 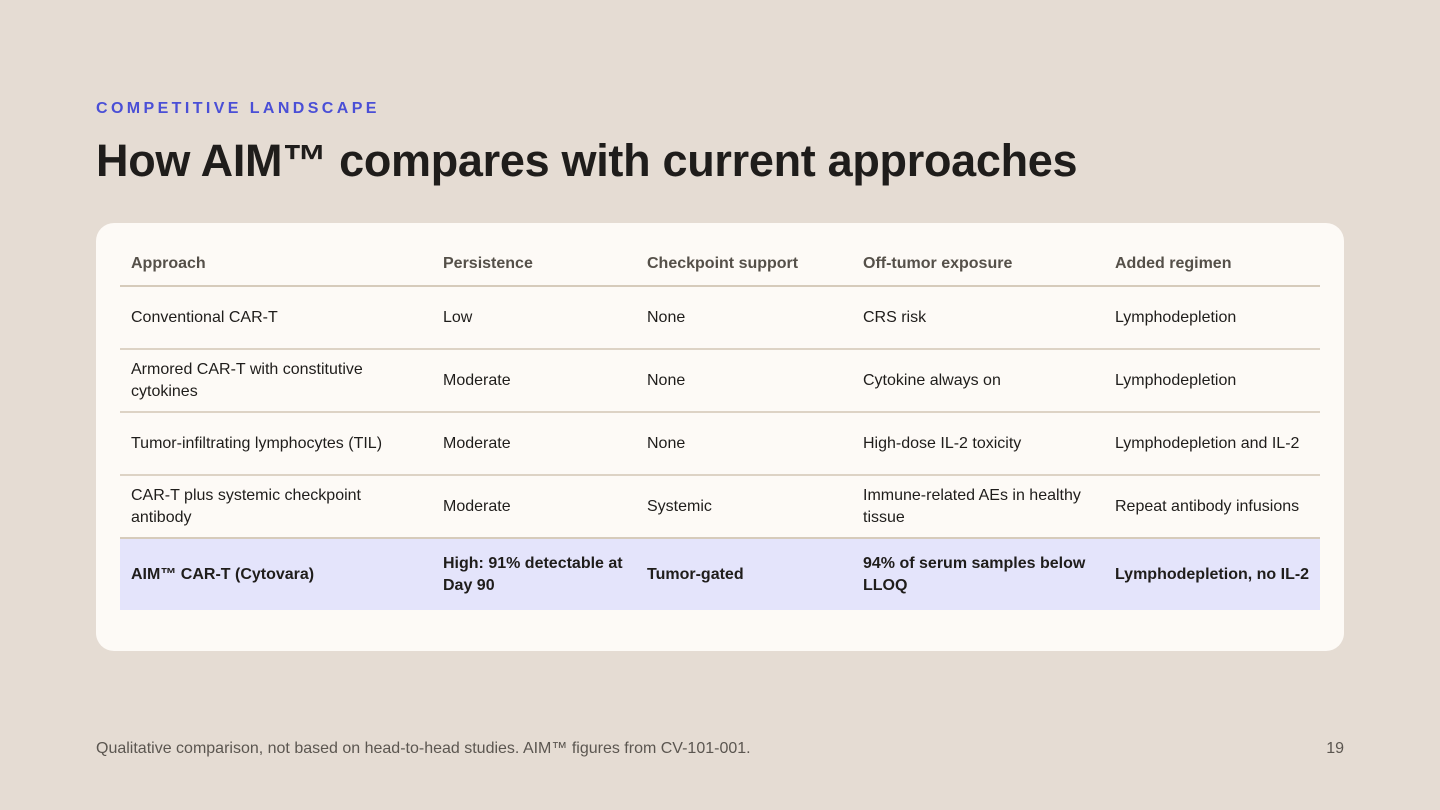 What do you see at coordinates (276, 265) in the screenshot?
I see `header-approach: Approach` at bounding box center [276, 265].